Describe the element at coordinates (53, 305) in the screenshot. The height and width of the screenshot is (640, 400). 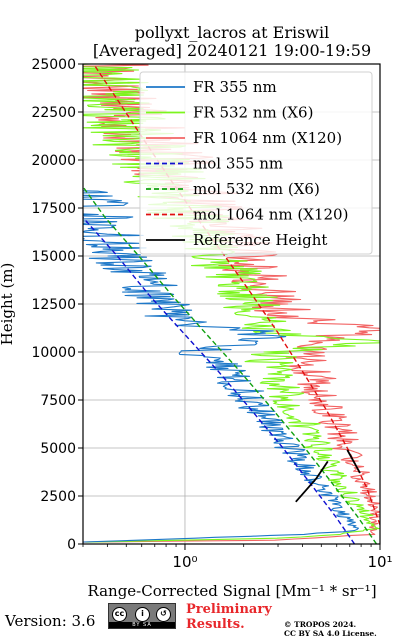
I see `y-tick-label: 12500` at that location.